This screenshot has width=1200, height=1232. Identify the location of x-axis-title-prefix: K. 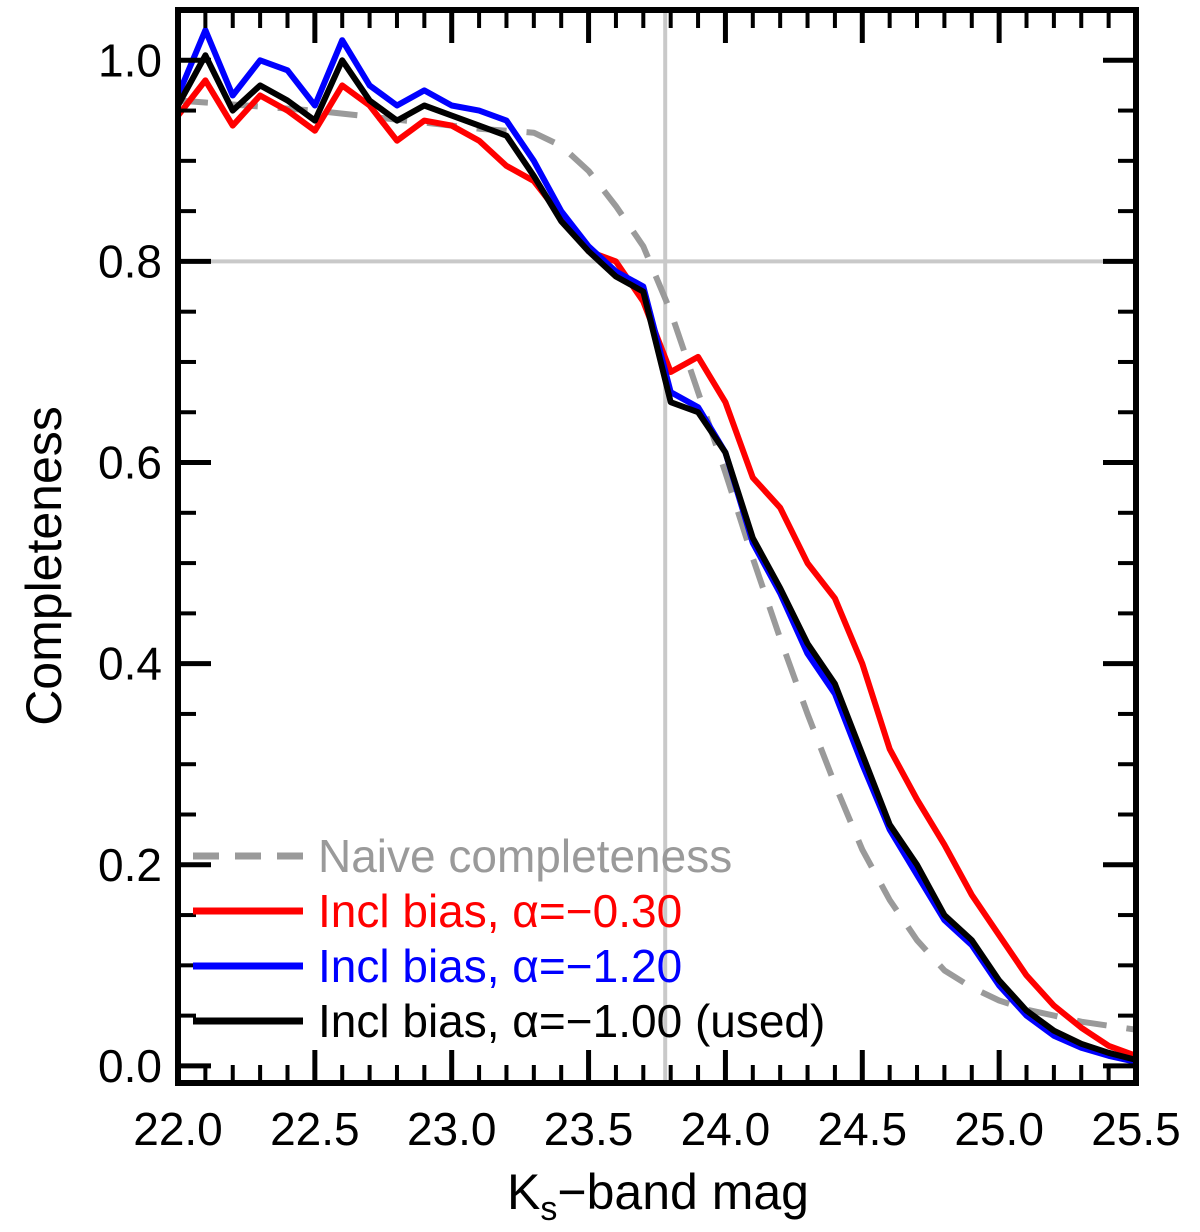
(524, 1192).